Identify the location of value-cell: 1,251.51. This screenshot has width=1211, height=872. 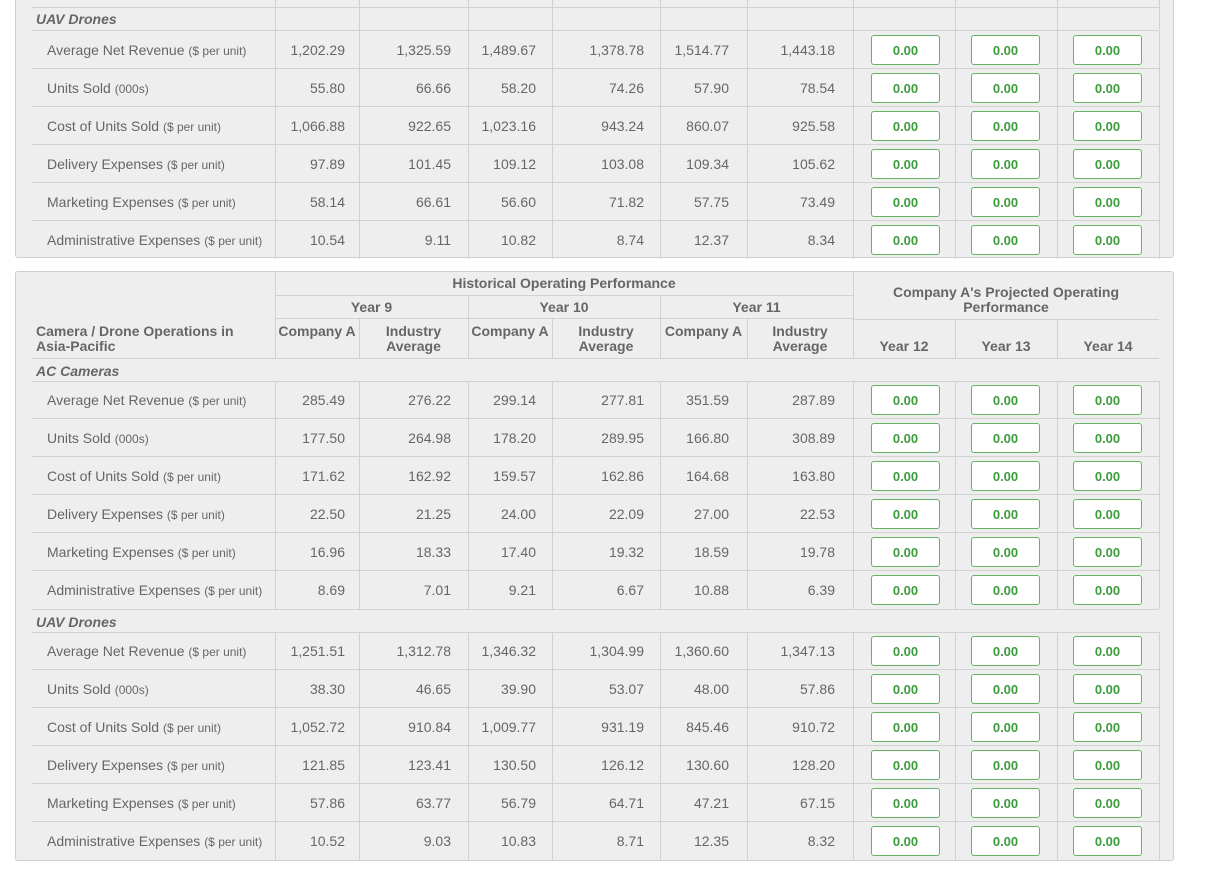
(318, 651).